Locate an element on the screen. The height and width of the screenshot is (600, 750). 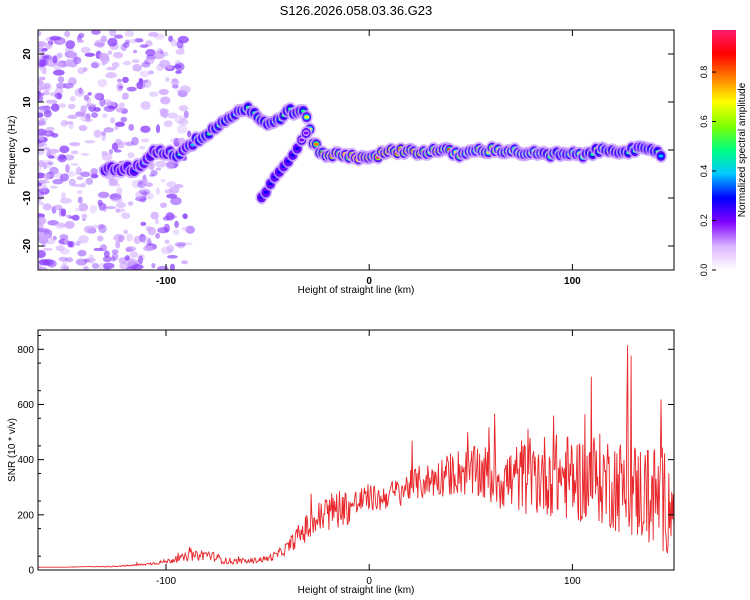
secondary-branch-core is located at coordinates (302, 140).